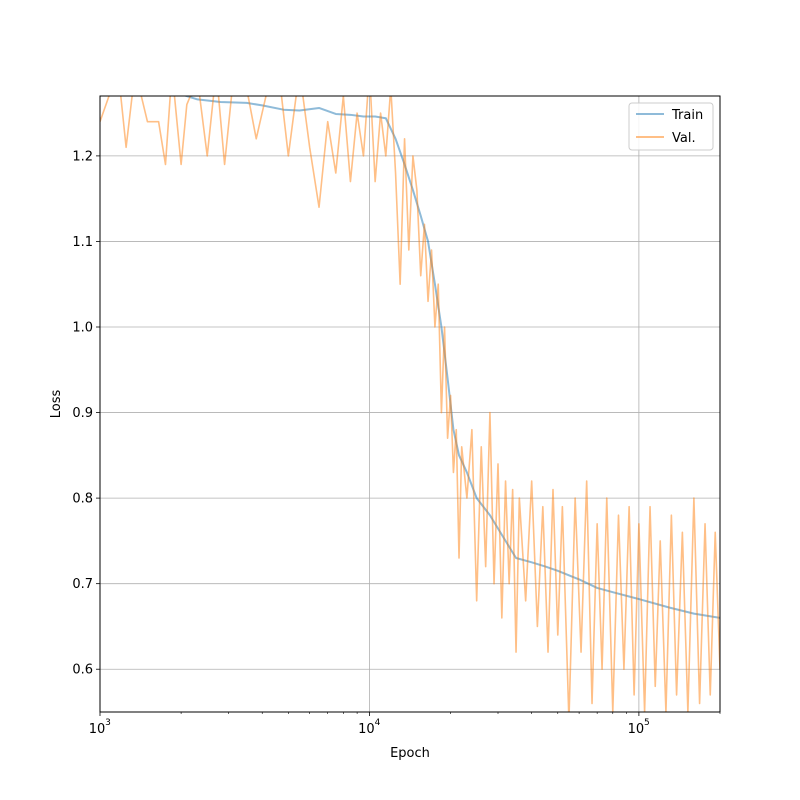 Image resolution: width=800 pixels, height=800 pixels. I want to click on y-tick-label: 1.0, so click(82, 328).